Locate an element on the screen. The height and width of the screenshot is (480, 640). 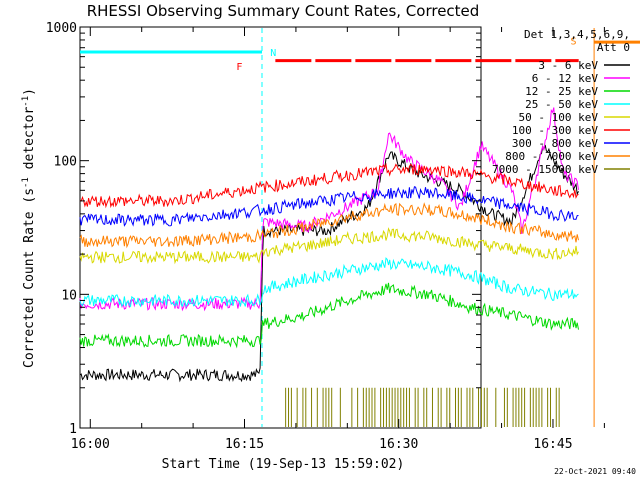
legend-header-detectors: Det 1,3,4,5,6,9, is located at coordinates (577, 34).